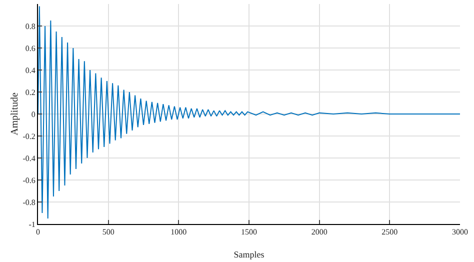 The height and width of the screenshot is (262, 474). Describe the element at coordinates (30, 92) in the screenshot. I see `y-tick-label: 0.2` at that location.